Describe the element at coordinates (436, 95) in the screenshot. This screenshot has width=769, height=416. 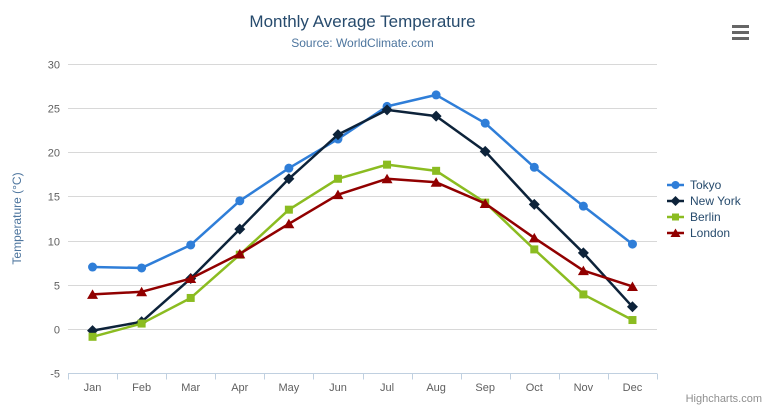
I see `data-point-tokyo-aug` at that location.